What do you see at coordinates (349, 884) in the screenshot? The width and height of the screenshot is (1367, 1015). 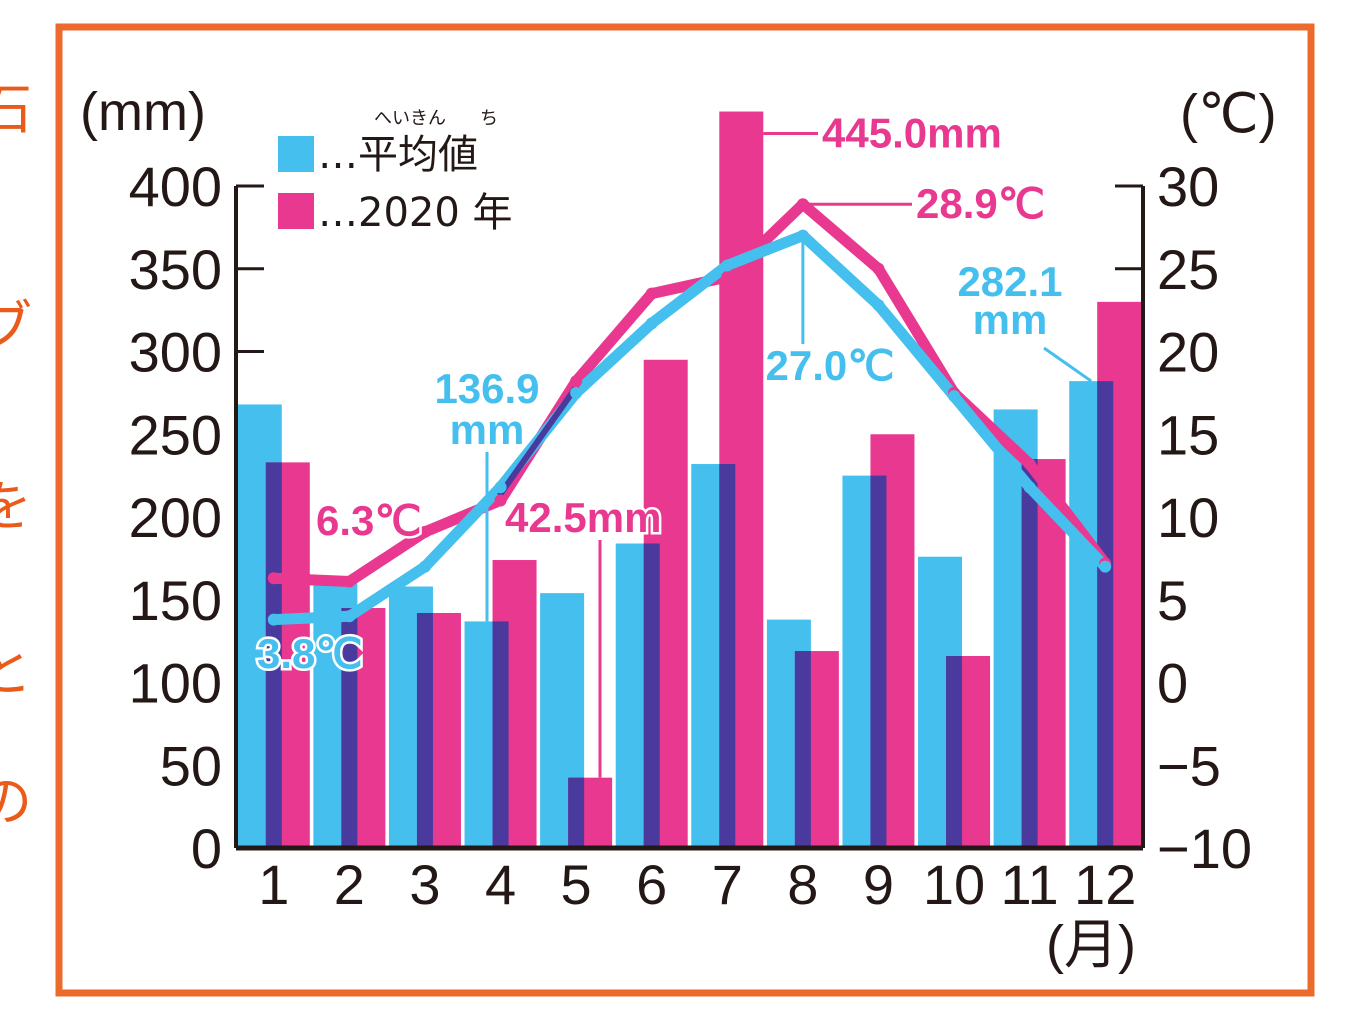 I see `x-tick-label: 2` at bounding box center [349, 884].